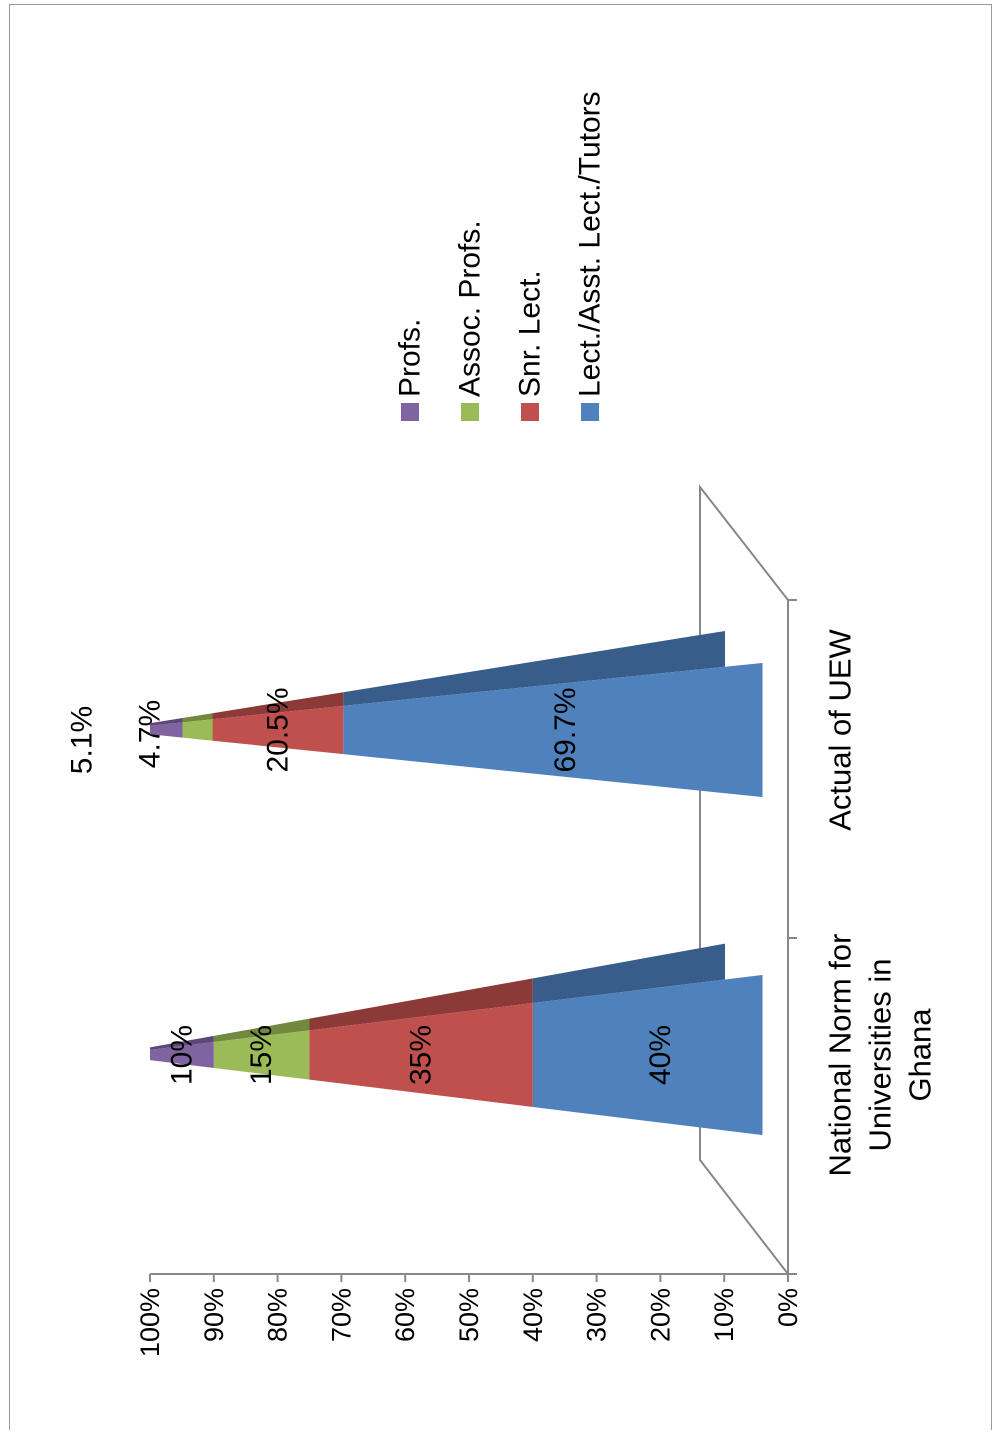 The height and width of the screenshot is (1438, 993). I want to click on data-label: 15%, so click(261, 1055).